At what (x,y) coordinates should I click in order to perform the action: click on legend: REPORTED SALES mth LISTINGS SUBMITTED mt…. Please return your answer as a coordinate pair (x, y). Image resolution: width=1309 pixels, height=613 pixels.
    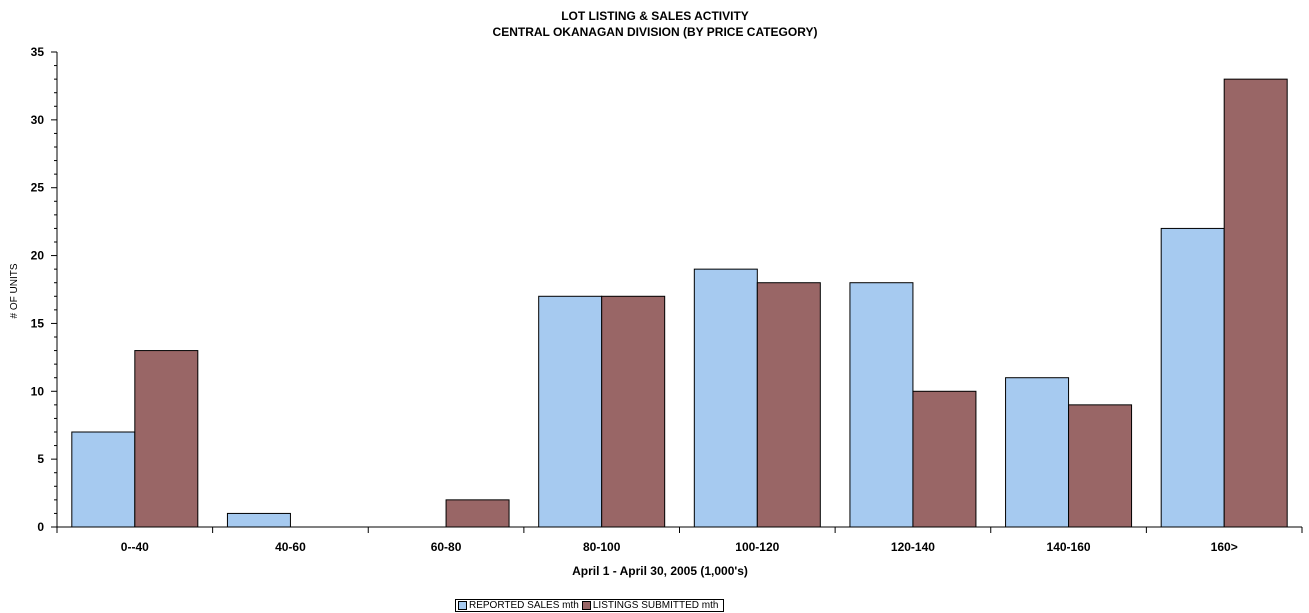
    Looking at the image, I should click on (590, 605).